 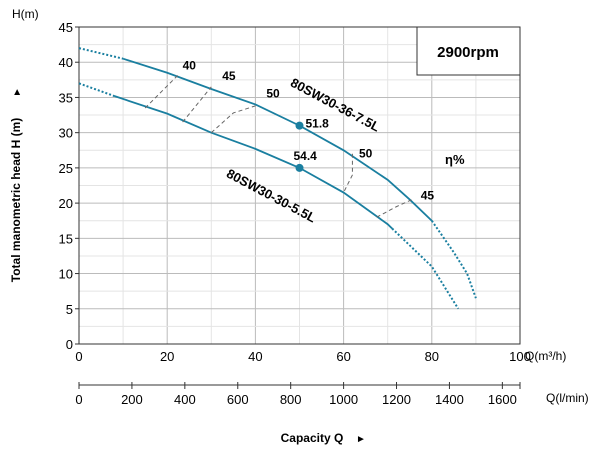 I want to click on y-tick-label: 5, so click(x=69, y=309).